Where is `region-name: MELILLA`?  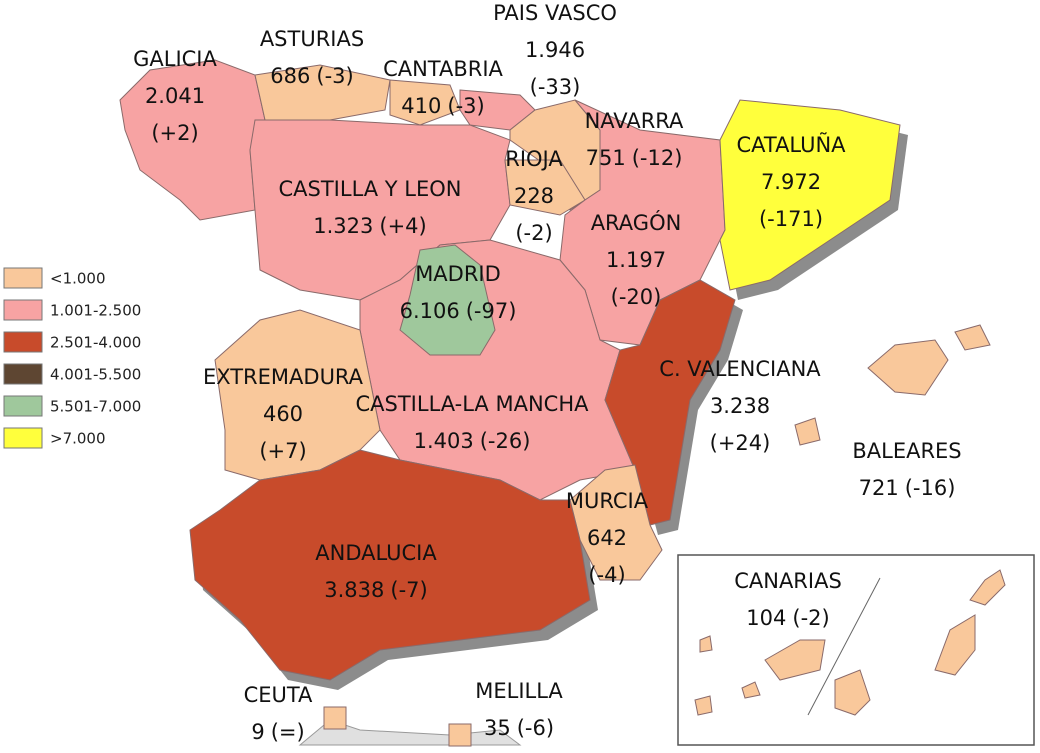 region-name: MELILLA is located at coordinates (519, 691).